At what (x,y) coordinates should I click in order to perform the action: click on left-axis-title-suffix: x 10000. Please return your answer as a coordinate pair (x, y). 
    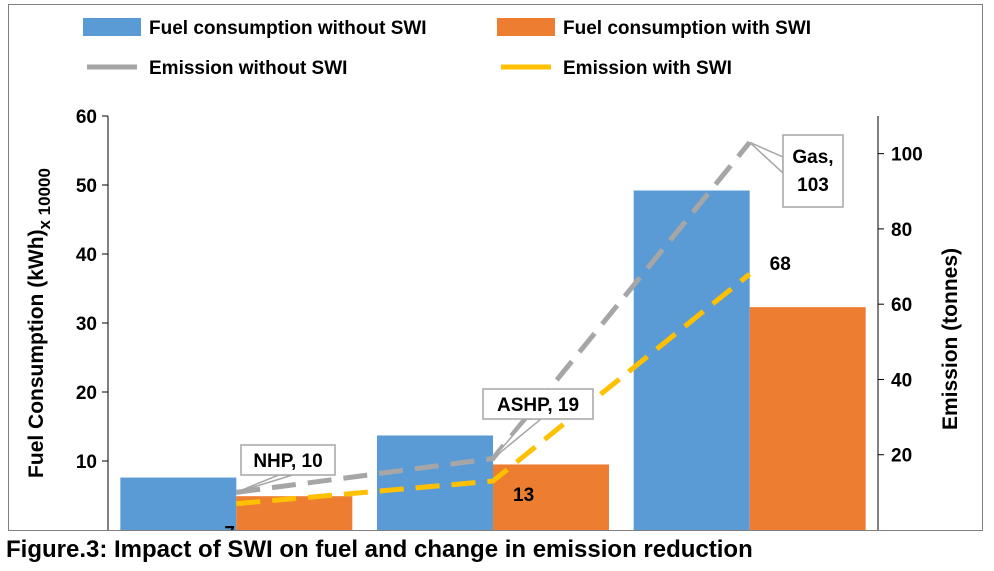
    Looking at the image, I should click on (44, 198).